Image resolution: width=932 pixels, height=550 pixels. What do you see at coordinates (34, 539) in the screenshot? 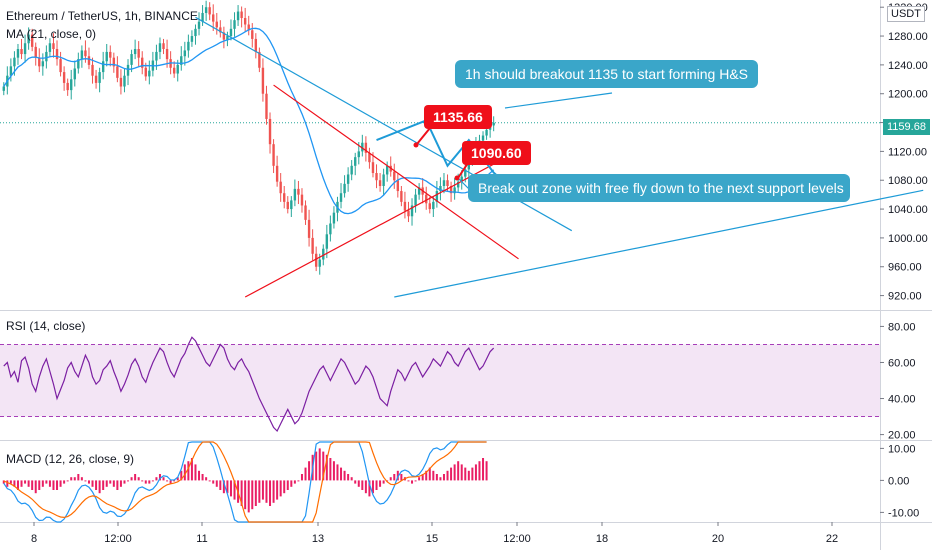
I see `time-tick-label: 8` at bounding box center [34, 539].